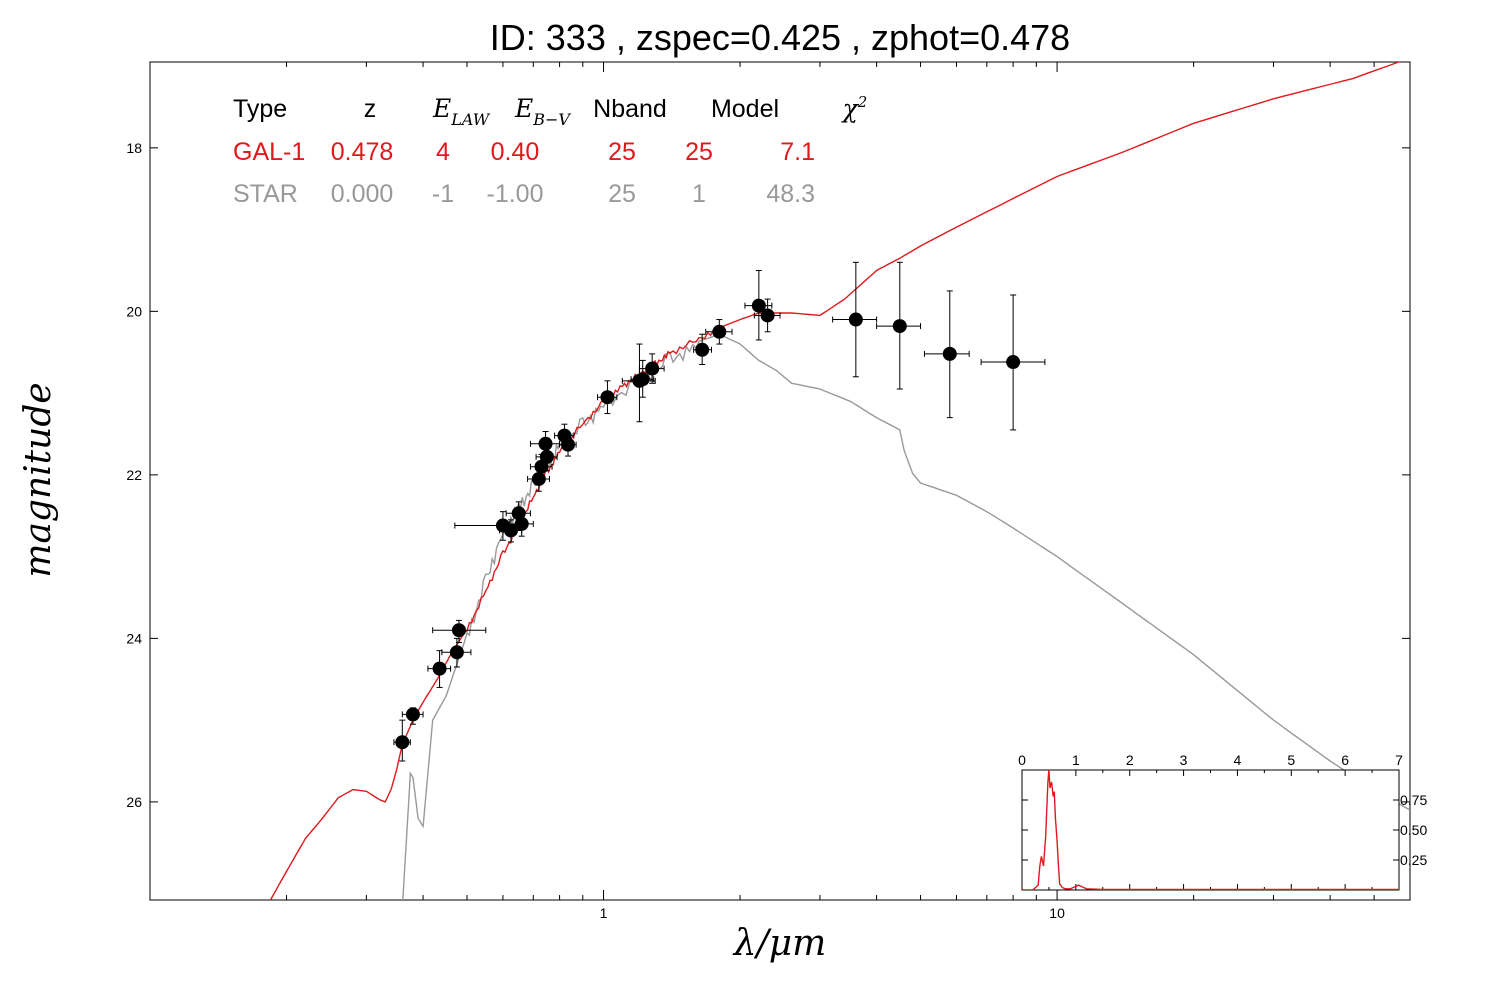 This screenshot has width=1500, height=1000. I want to click on table-header: χ2, so click(854, 108).